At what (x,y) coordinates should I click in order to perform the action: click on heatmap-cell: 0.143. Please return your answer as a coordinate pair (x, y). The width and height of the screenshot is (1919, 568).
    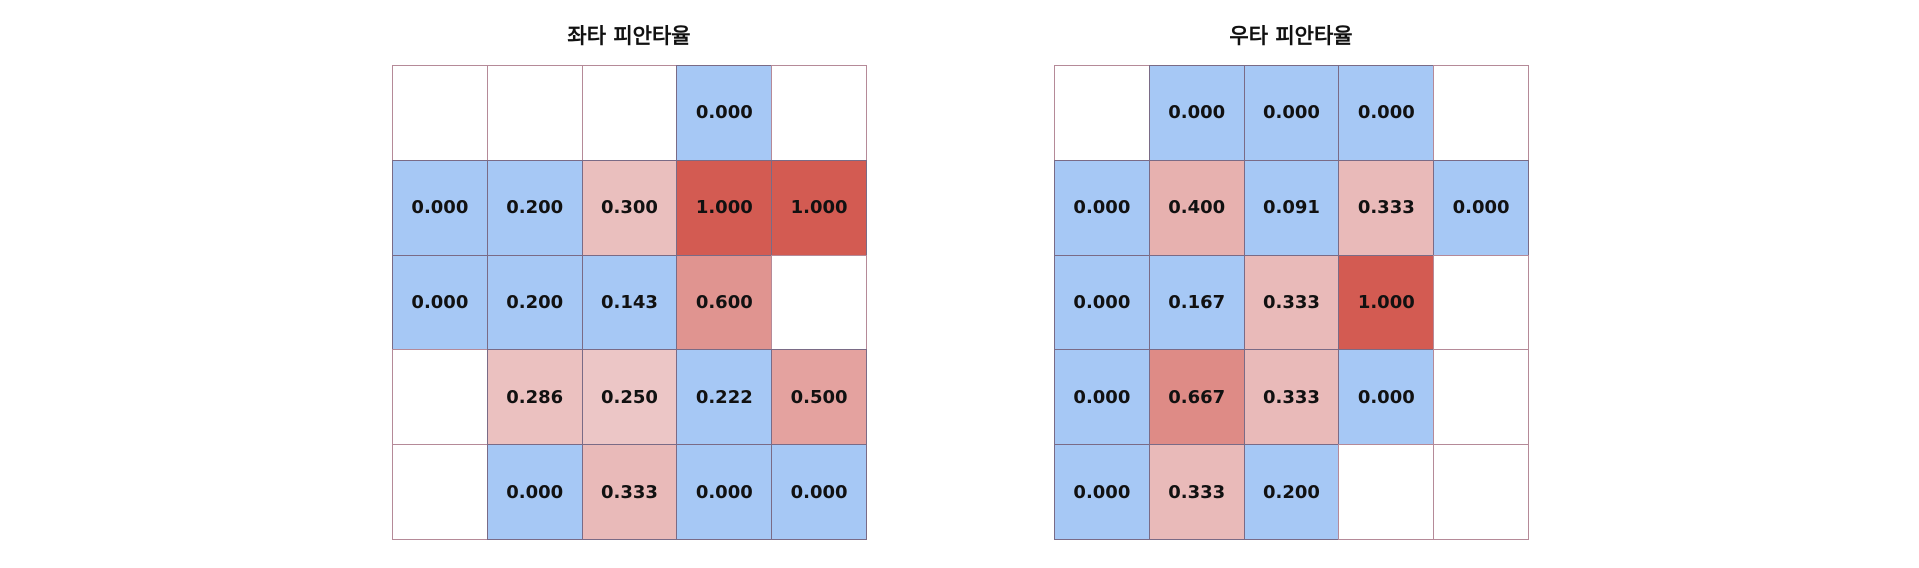
    Looking at the image, I should click on (629, 302).